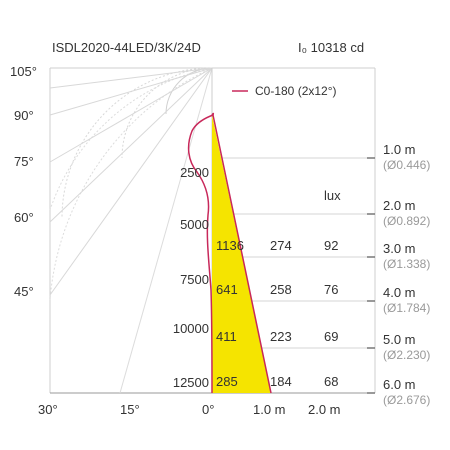  I want to click on lux-center-value: 1136, so click(230, 245).